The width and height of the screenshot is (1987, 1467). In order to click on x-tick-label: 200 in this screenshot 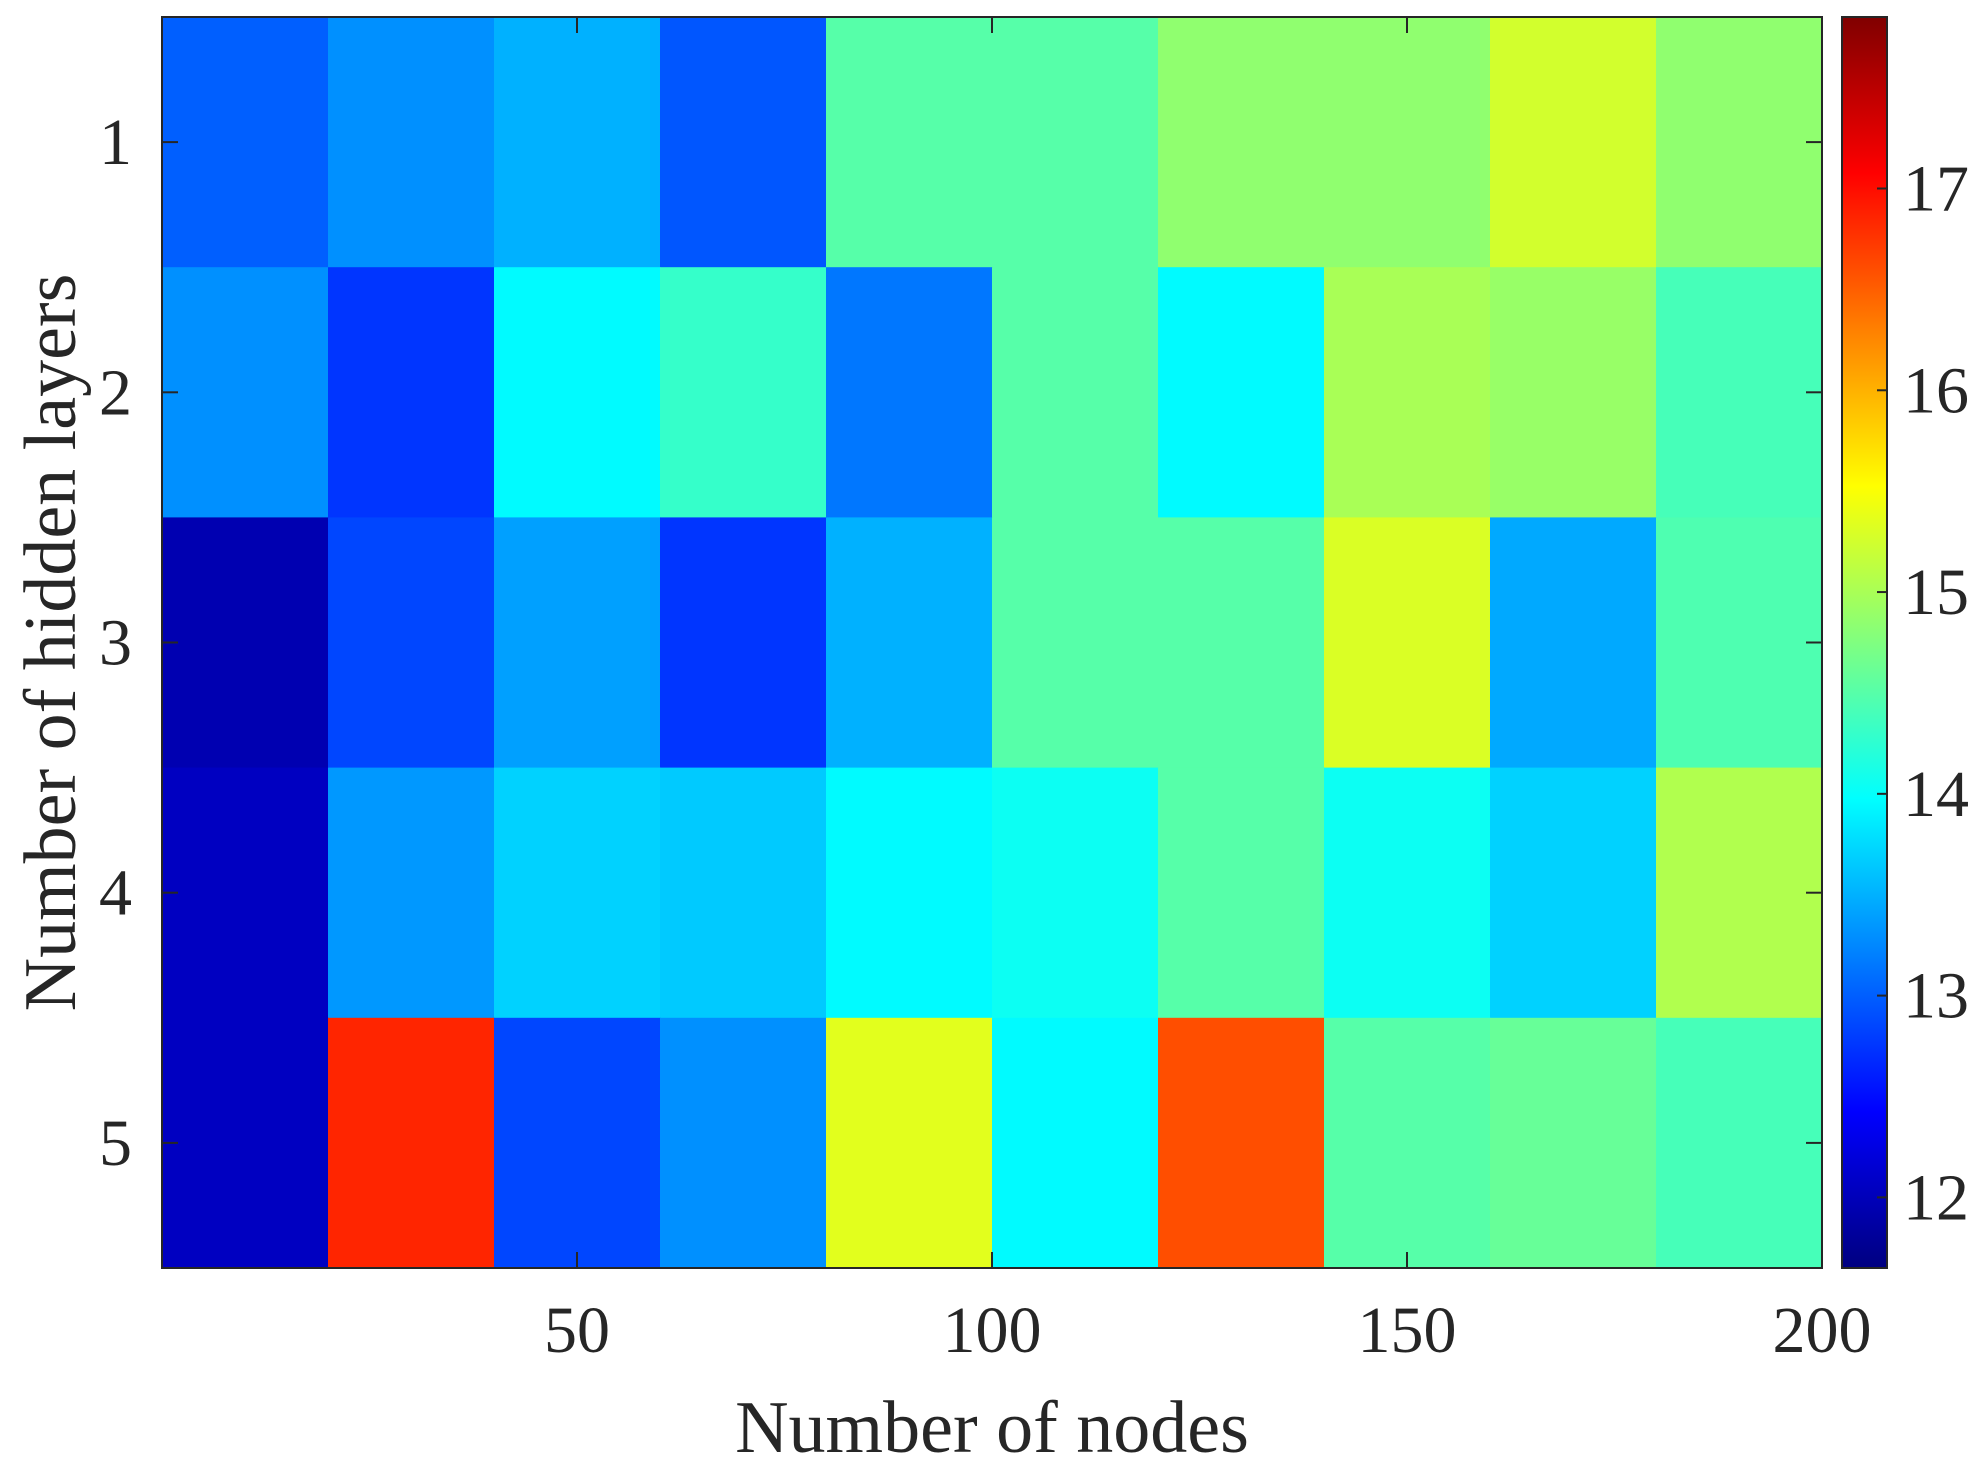, I will do `click(1822, 1330)`.